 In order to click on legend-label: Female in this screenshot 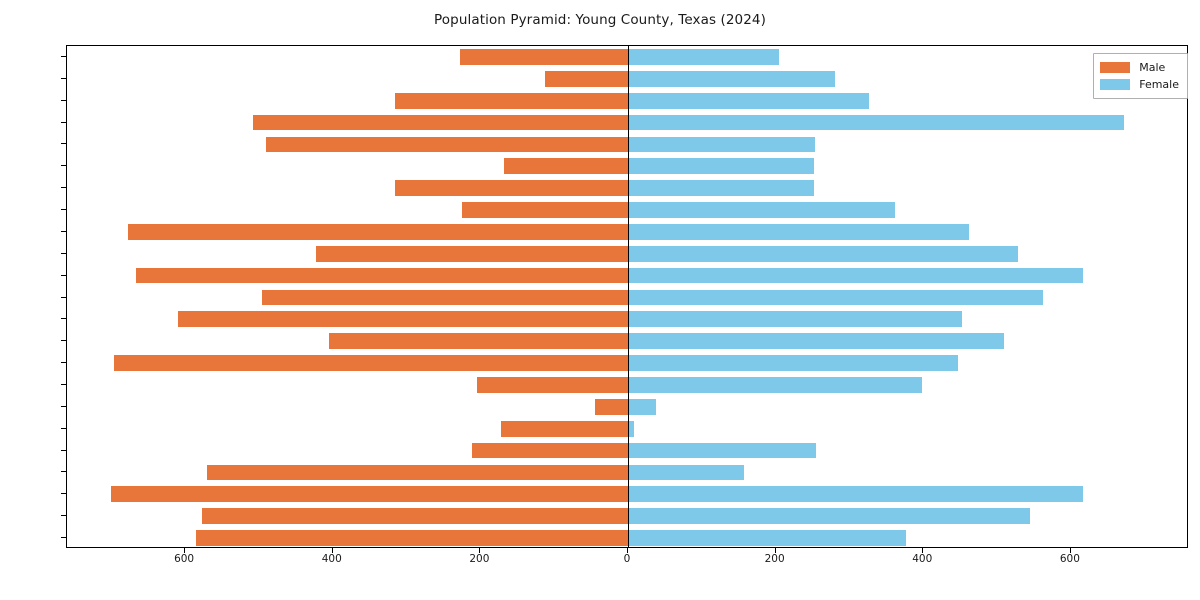, I will do `click(1159, 84)`.